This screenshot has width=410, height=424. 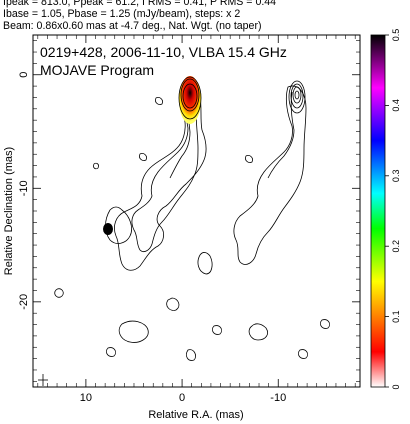 I want to click on colorbar-tick-label: 0.1, so click(x=396, y=316).